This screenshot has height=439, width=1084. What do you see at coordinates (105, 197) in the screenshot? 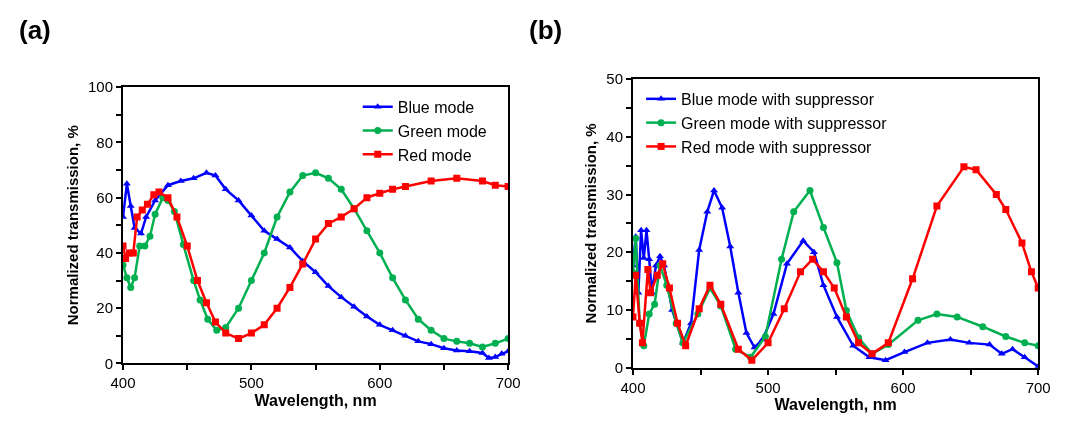
I see `y-tick-label: 60` at bounding box center [105, 197].